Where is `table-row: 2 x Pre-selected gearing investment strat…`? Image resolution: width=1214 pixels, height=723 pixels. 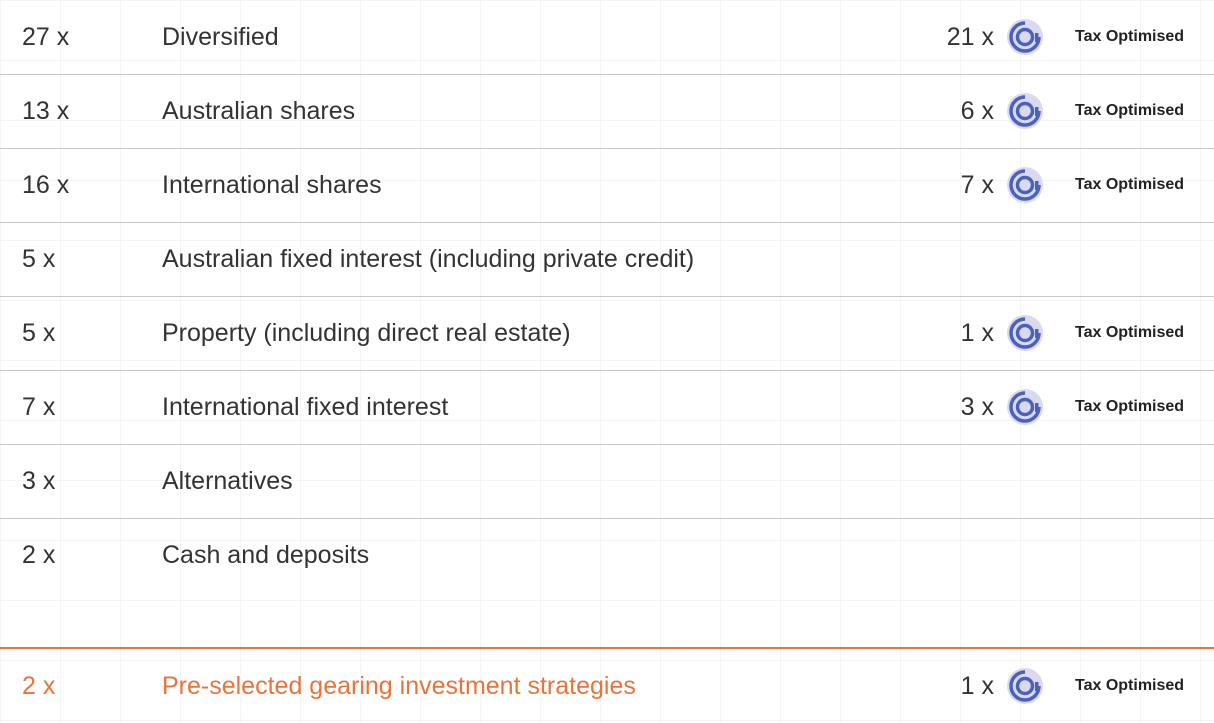
table-row: 2 x Pre-selected gearing investment strat… is located at coordinates (607, 686).